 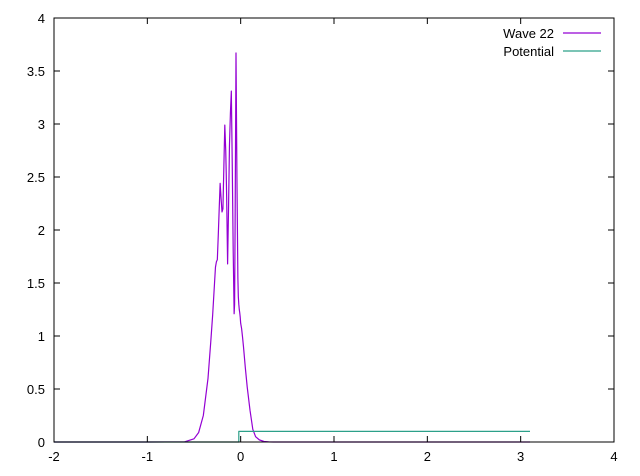 I want to click on y-tick-label: 4, so click(x=41, y=18).